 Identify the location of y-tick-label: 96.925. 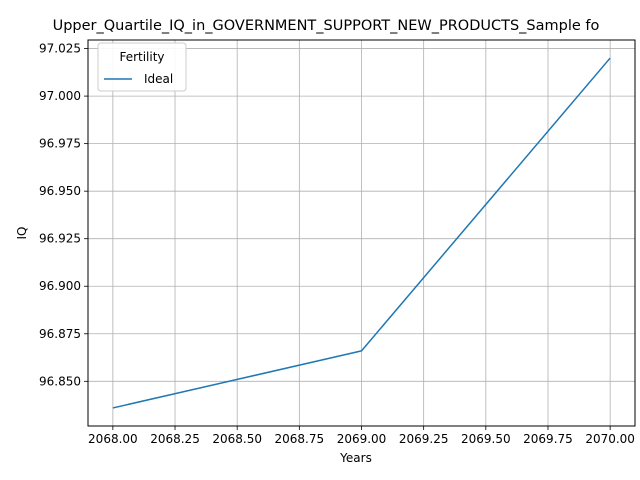
(60, 239).